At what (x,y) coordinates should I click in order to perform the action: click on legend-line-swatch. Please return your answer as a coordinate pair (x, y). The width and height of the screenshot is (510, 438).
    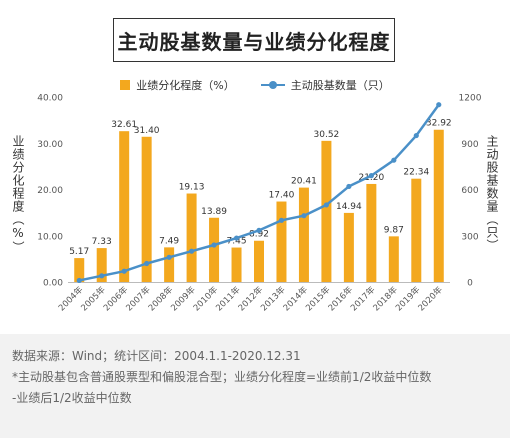
    Looking at the image, I should click on (272, 85).